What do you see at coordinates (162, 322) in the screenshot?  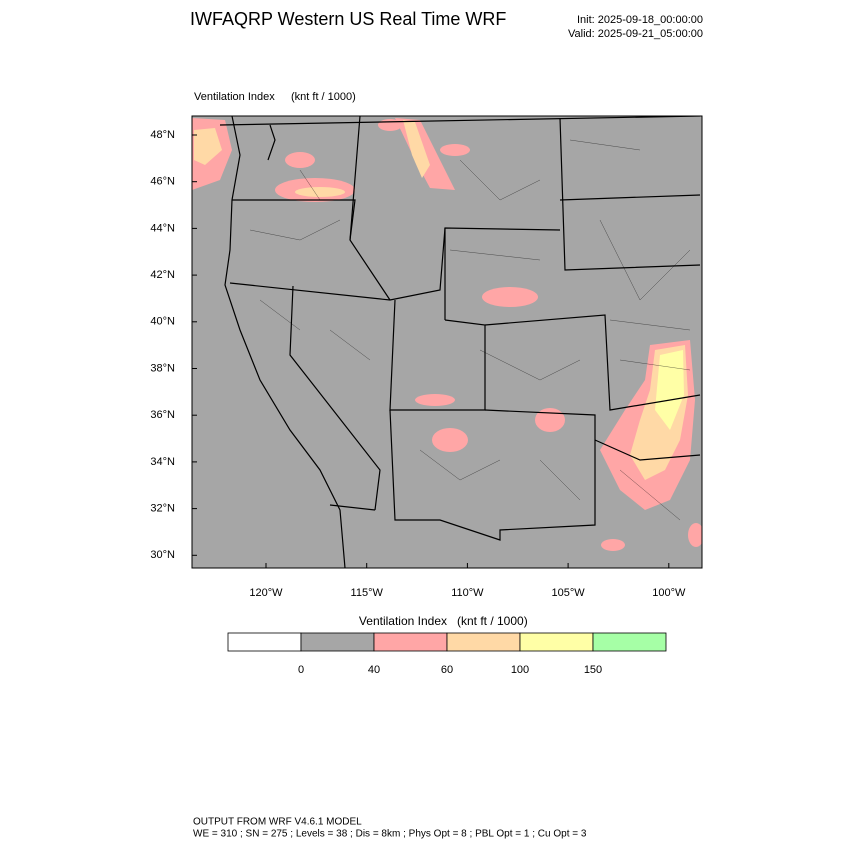 I see `lat-label: 40°N` at bounding box center [162, 322].